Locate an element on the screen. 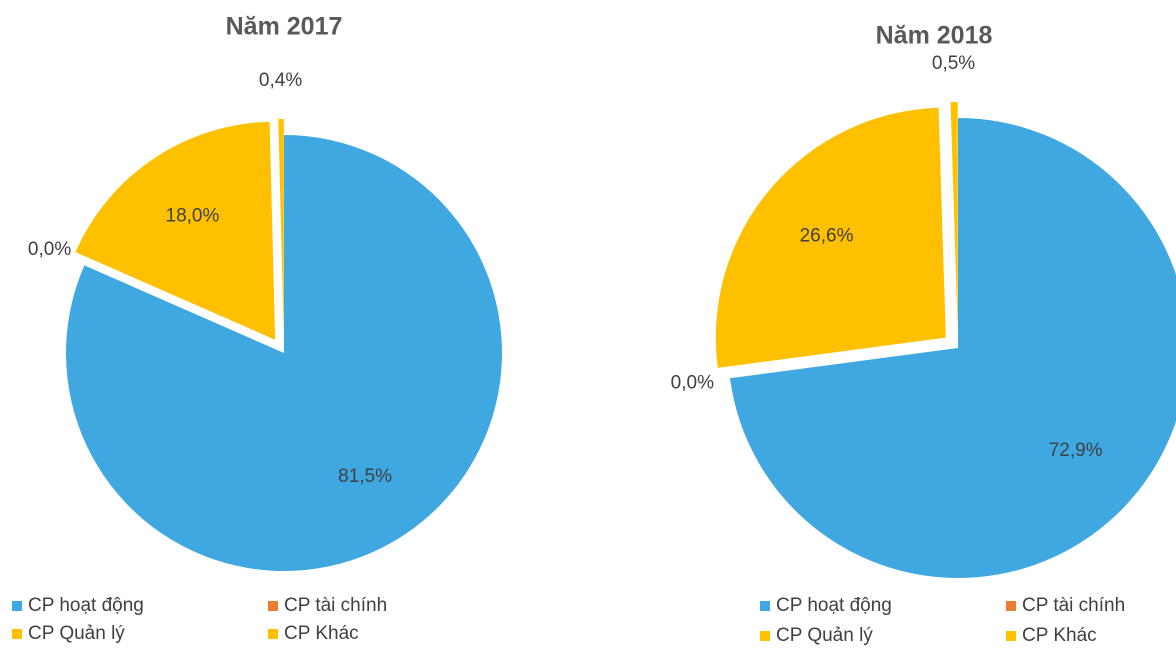 This screenshot has height=648, width=1176. data-label: 18,0% is located at coordinates (193, 216).